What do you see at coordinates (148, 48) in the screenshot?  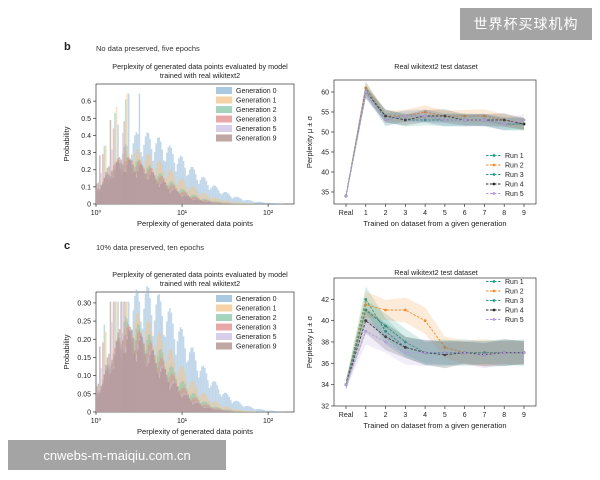 I see `panel-subtitle-b: No data preserved, five epochs` at bounding box center [148, 48].